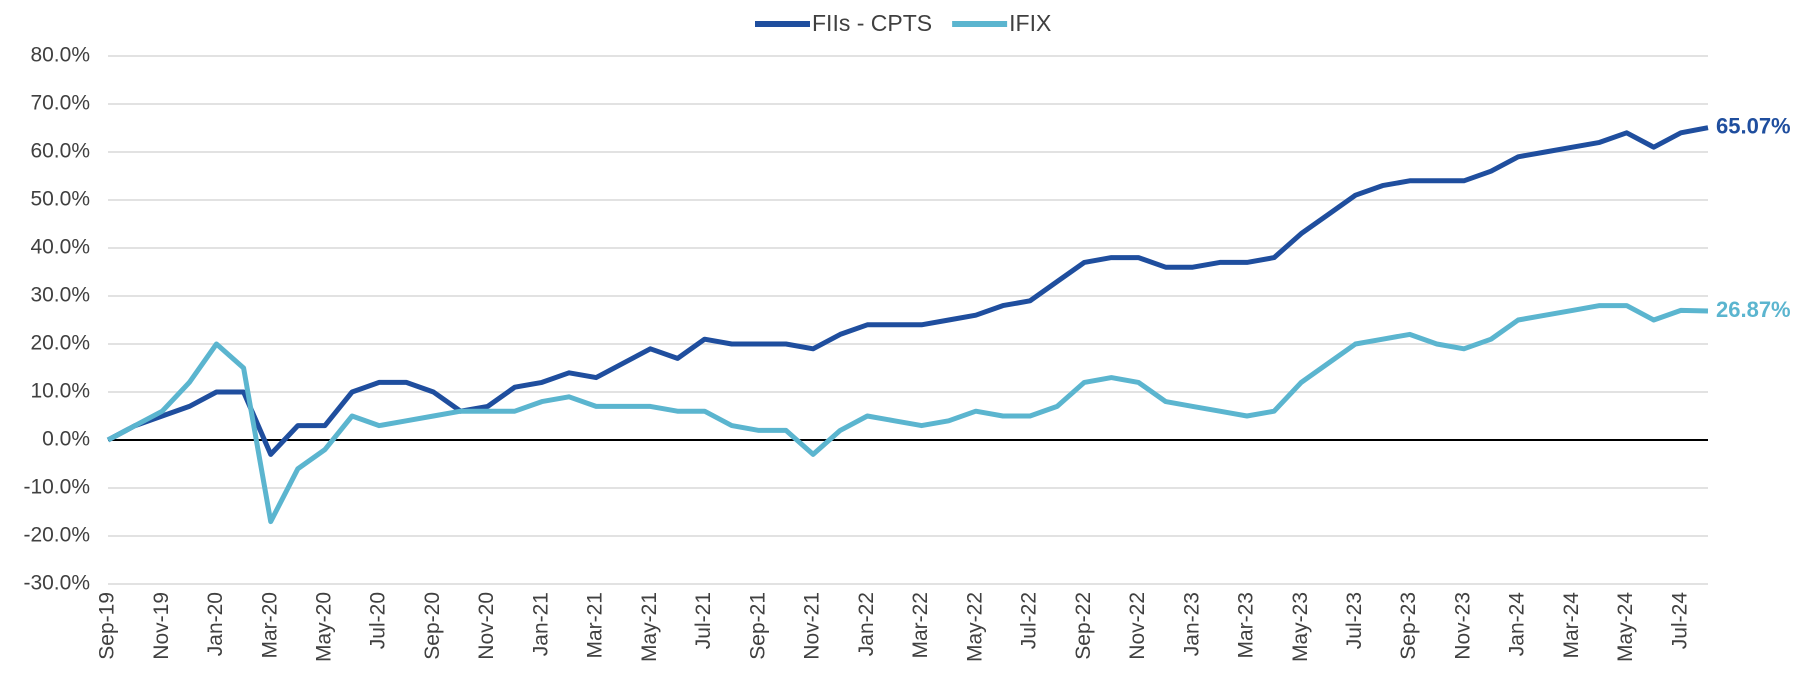 The width and height of the screenshot is (1813, 677). What do you see at coordinates (1137, 626) in the screenshot?
I see `x-tick-label: Nov-22` at bounding box center [1137, 626].